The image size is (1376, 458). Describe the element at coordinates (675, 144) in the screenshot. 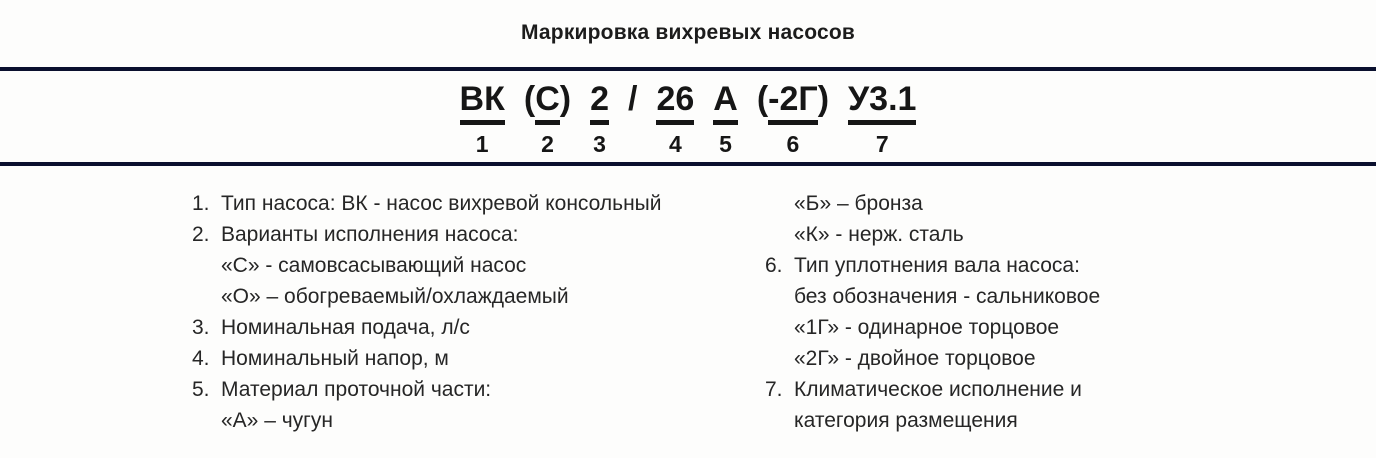

I see `formula-position-number: 4` at that location.